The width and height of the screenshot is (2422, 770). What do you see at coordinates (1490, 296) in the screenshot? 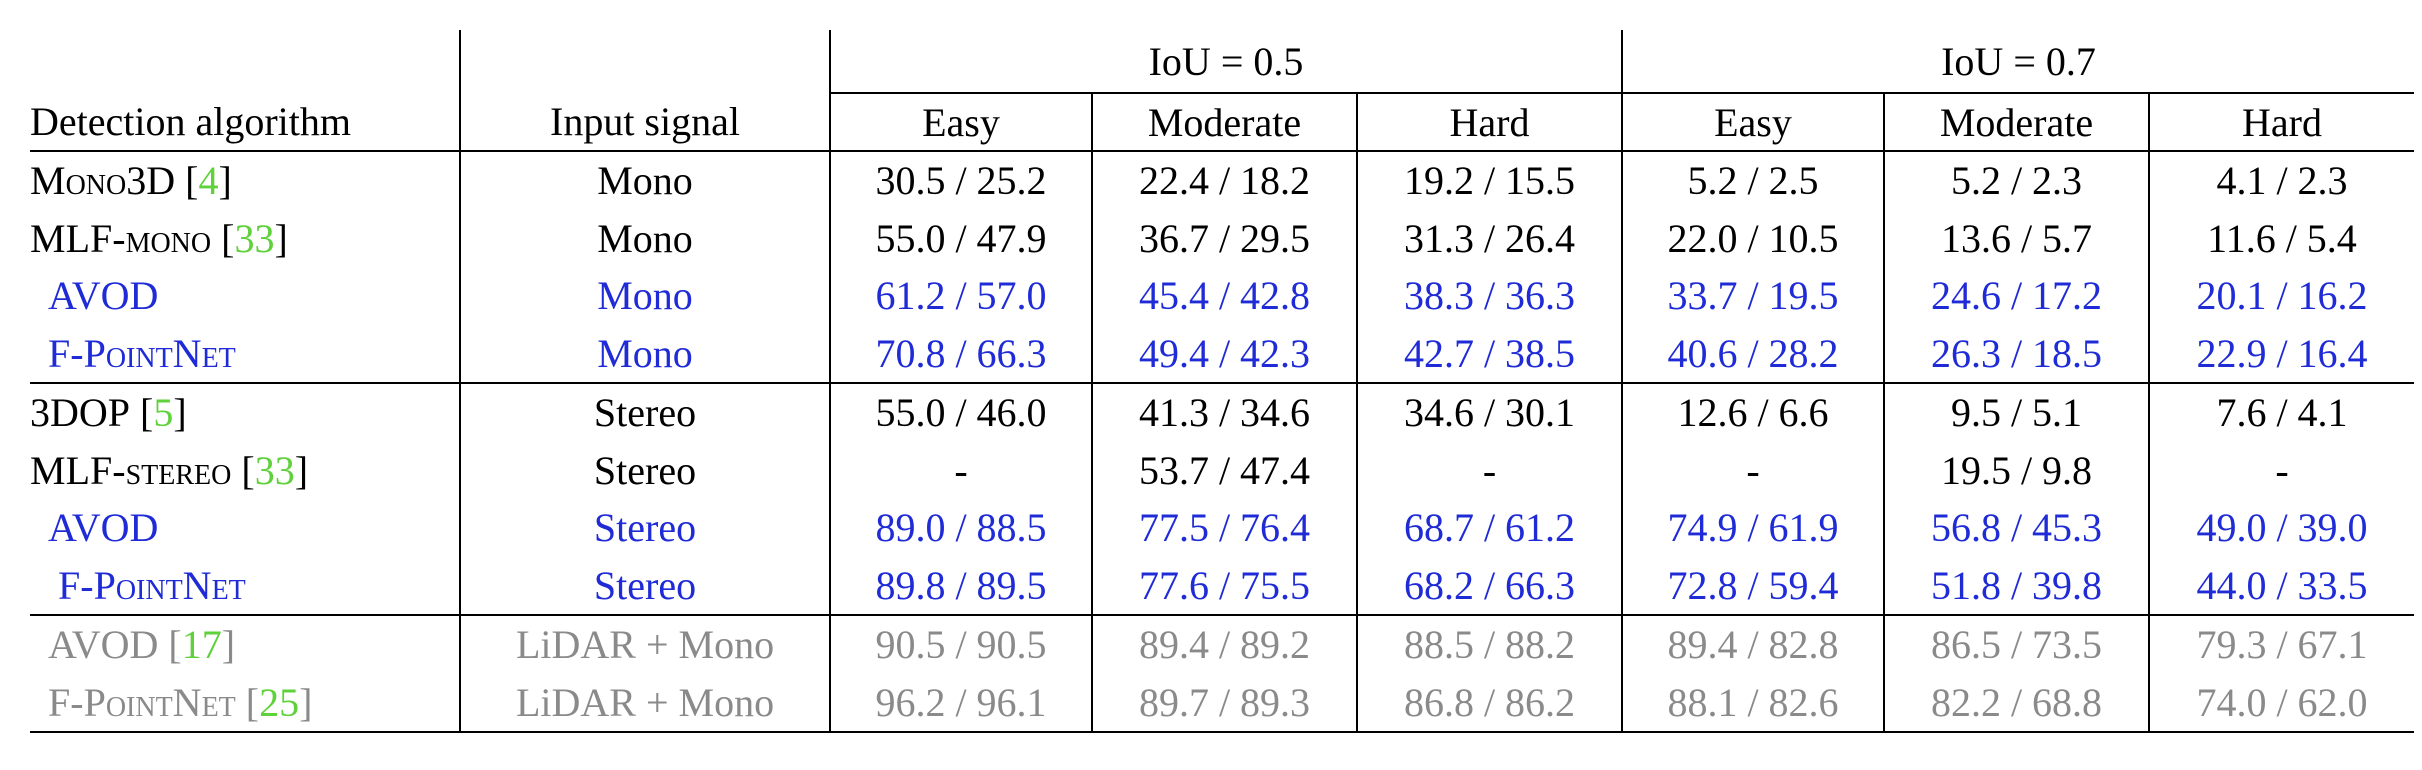
I see `value-cell: 38.3 / 36.3` at bounding box center [1490, 296].